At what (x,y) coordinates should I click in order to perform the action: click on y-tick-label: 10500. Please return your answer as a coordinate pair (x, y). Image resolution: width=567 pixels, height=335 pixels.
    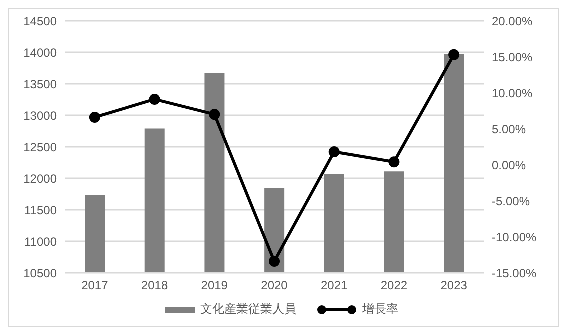
    Looking at the image, I should click on (41, 273).